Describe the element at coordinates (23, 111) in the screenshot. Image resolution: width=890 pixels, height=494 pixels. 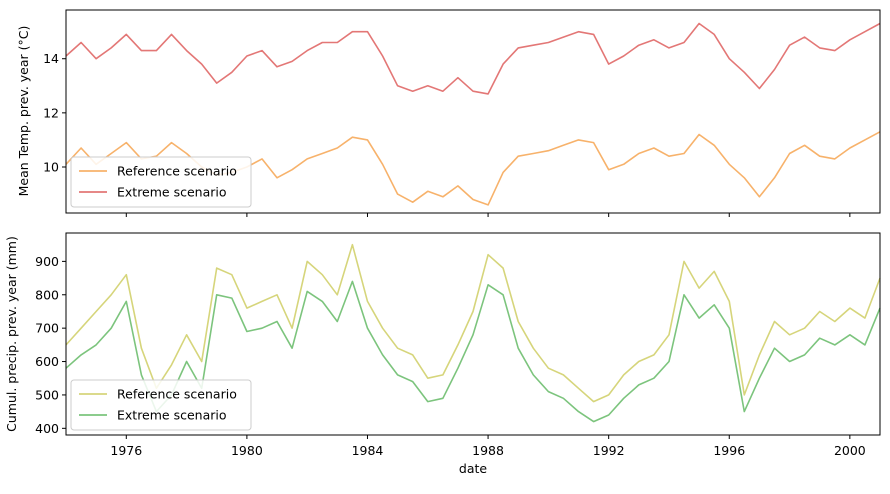
I see `temperature-y-axis-label: Mean Temp. prev. year (°C)` at that location.